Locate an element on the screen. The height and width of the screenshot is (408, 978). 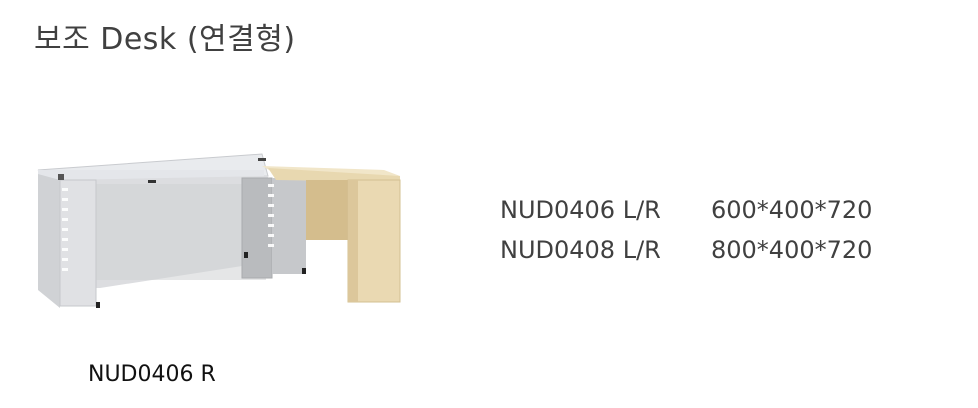
model-dimensions: 600*400*720 is located at coordinates (792, 210).